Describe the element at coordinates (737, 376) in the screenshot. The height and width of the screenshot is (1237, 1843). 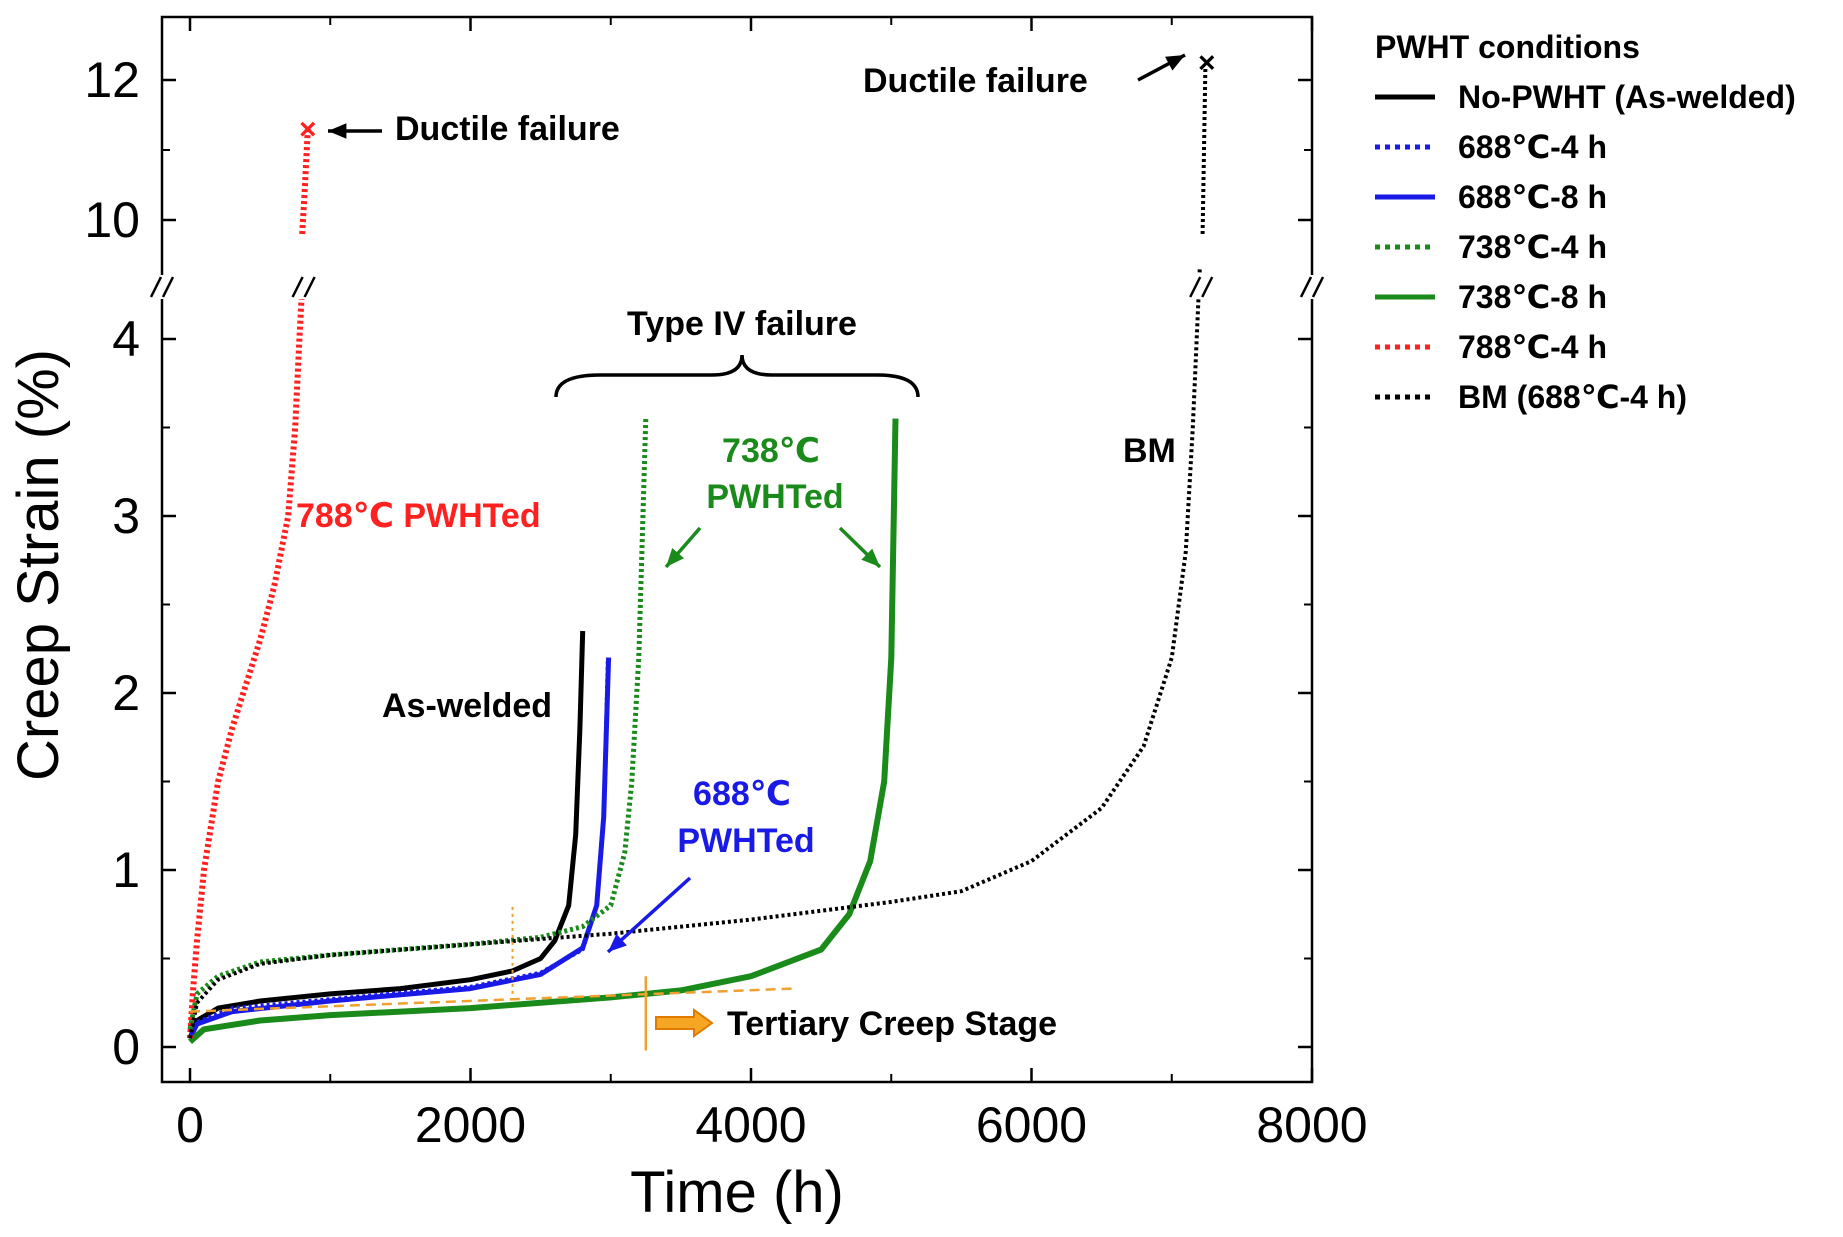
I see `type-iv-brace` at that location.